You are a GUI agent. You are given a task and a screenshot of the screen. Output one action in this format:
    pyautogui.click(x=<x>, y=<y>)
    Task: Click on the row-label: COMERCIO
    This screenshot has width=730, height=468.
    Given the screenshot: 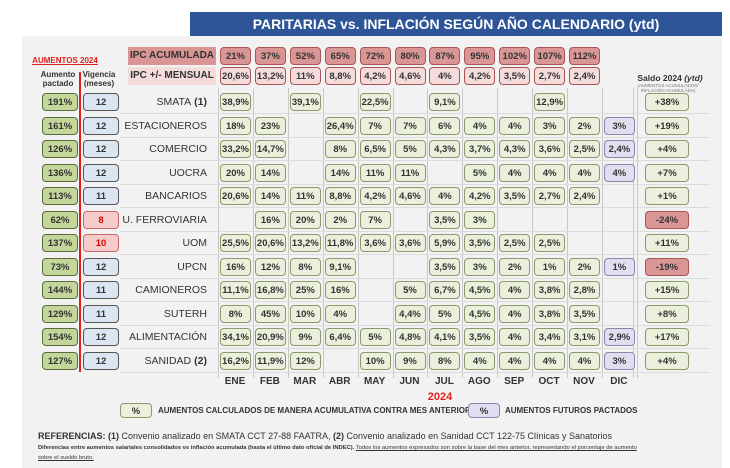 What is the action you would take?
    pyautogui.click(x=103, y=149)
    